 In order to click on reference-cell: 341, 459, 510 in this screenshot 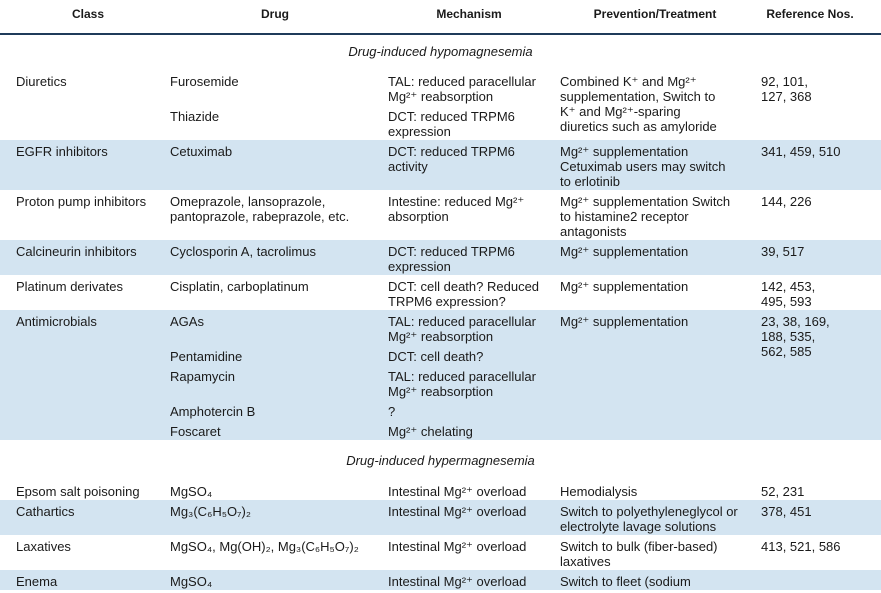, I will do `click(801, 151)`.